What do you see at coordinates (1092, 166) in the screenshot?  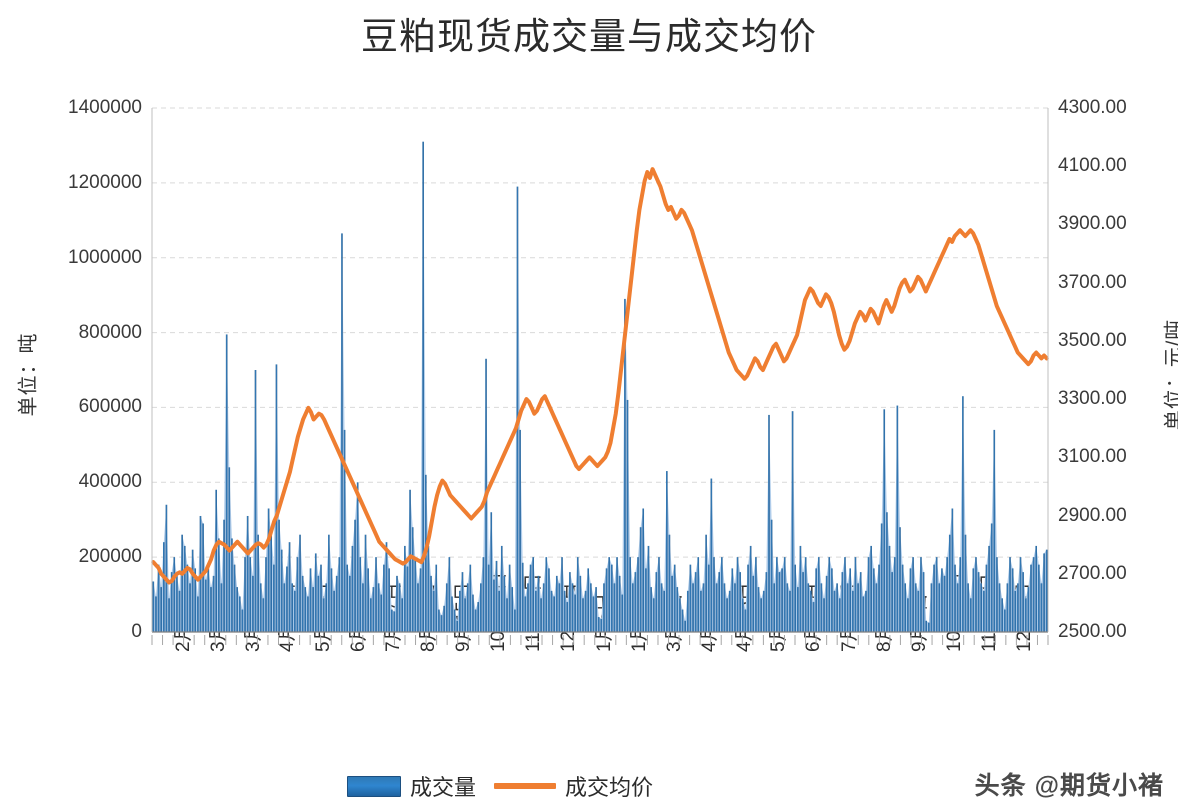 I see `right-axis-tick-label: 4100.00` at bounding box center [1092, 166].